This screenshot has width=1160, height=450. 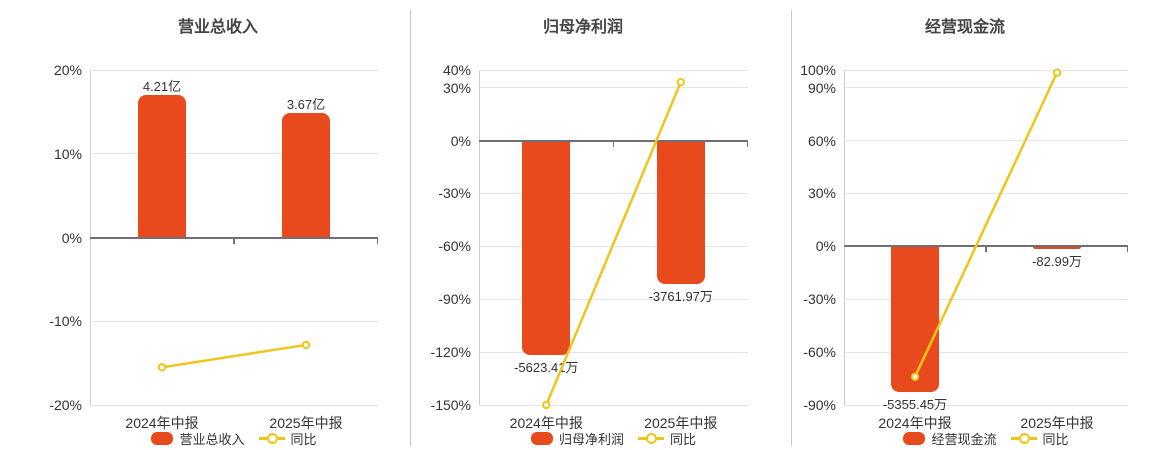 I want to click on y-axis-tick-label: -150%, so click(x=450, y=405).